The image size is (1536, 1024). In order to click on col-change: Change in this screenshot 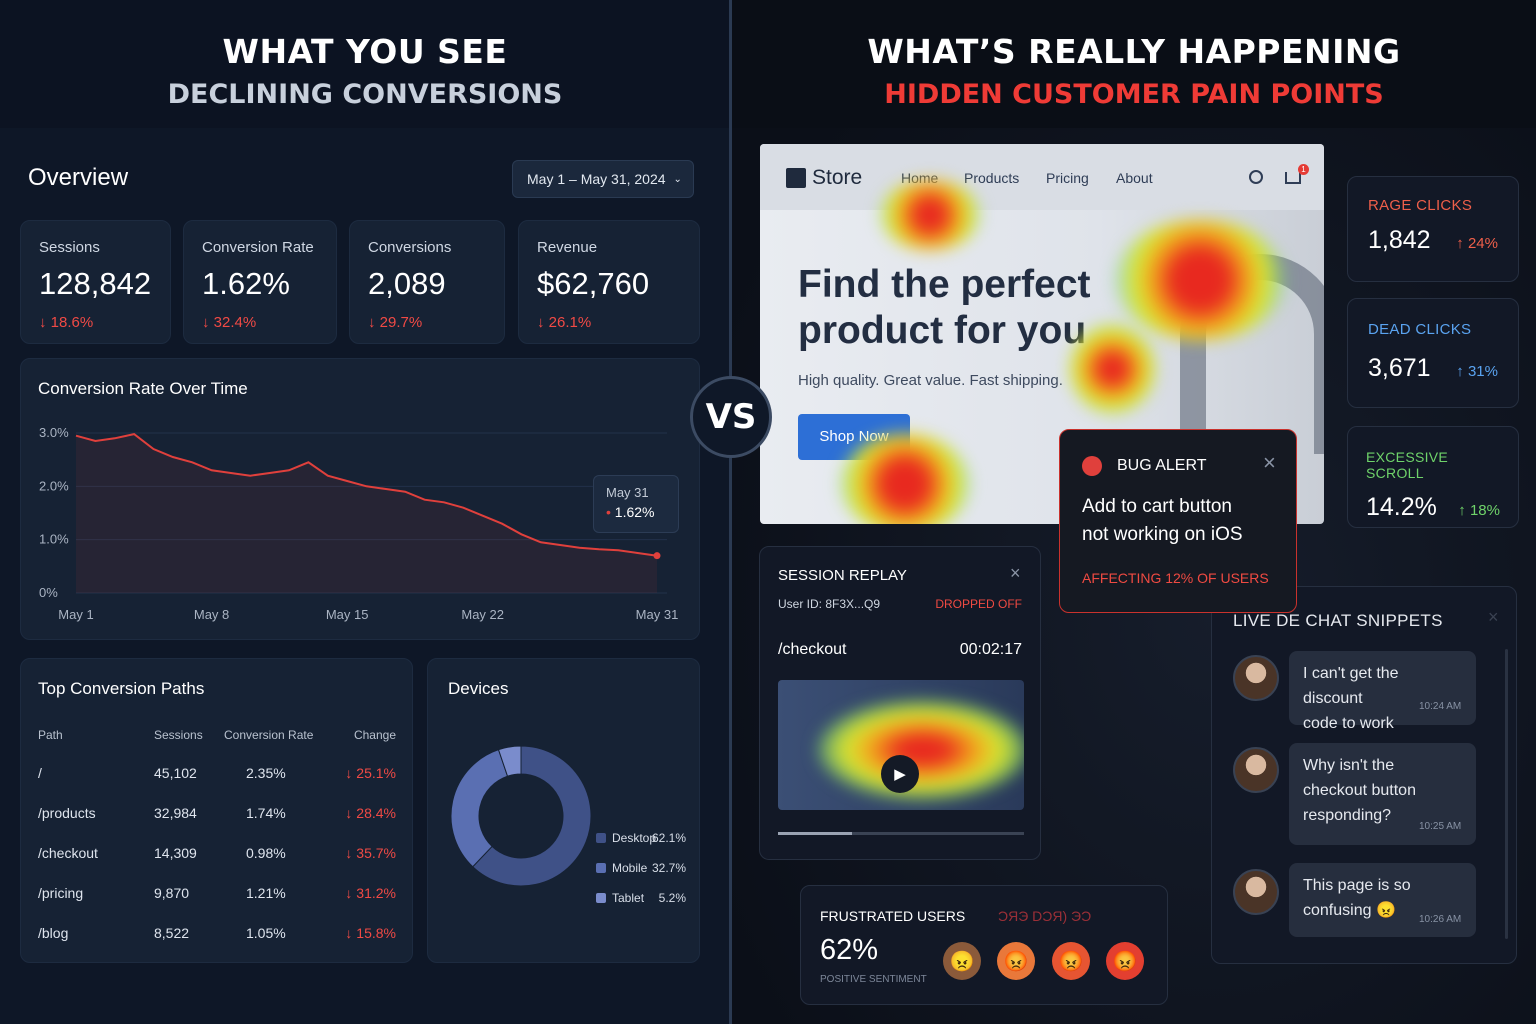, I will do `click(374, 735)`.